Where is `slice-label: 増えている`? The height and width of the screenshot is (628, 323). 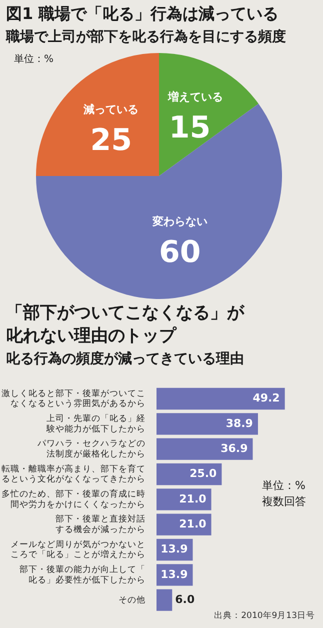
slice-label: 増えている is located at coordinates (195, 97).